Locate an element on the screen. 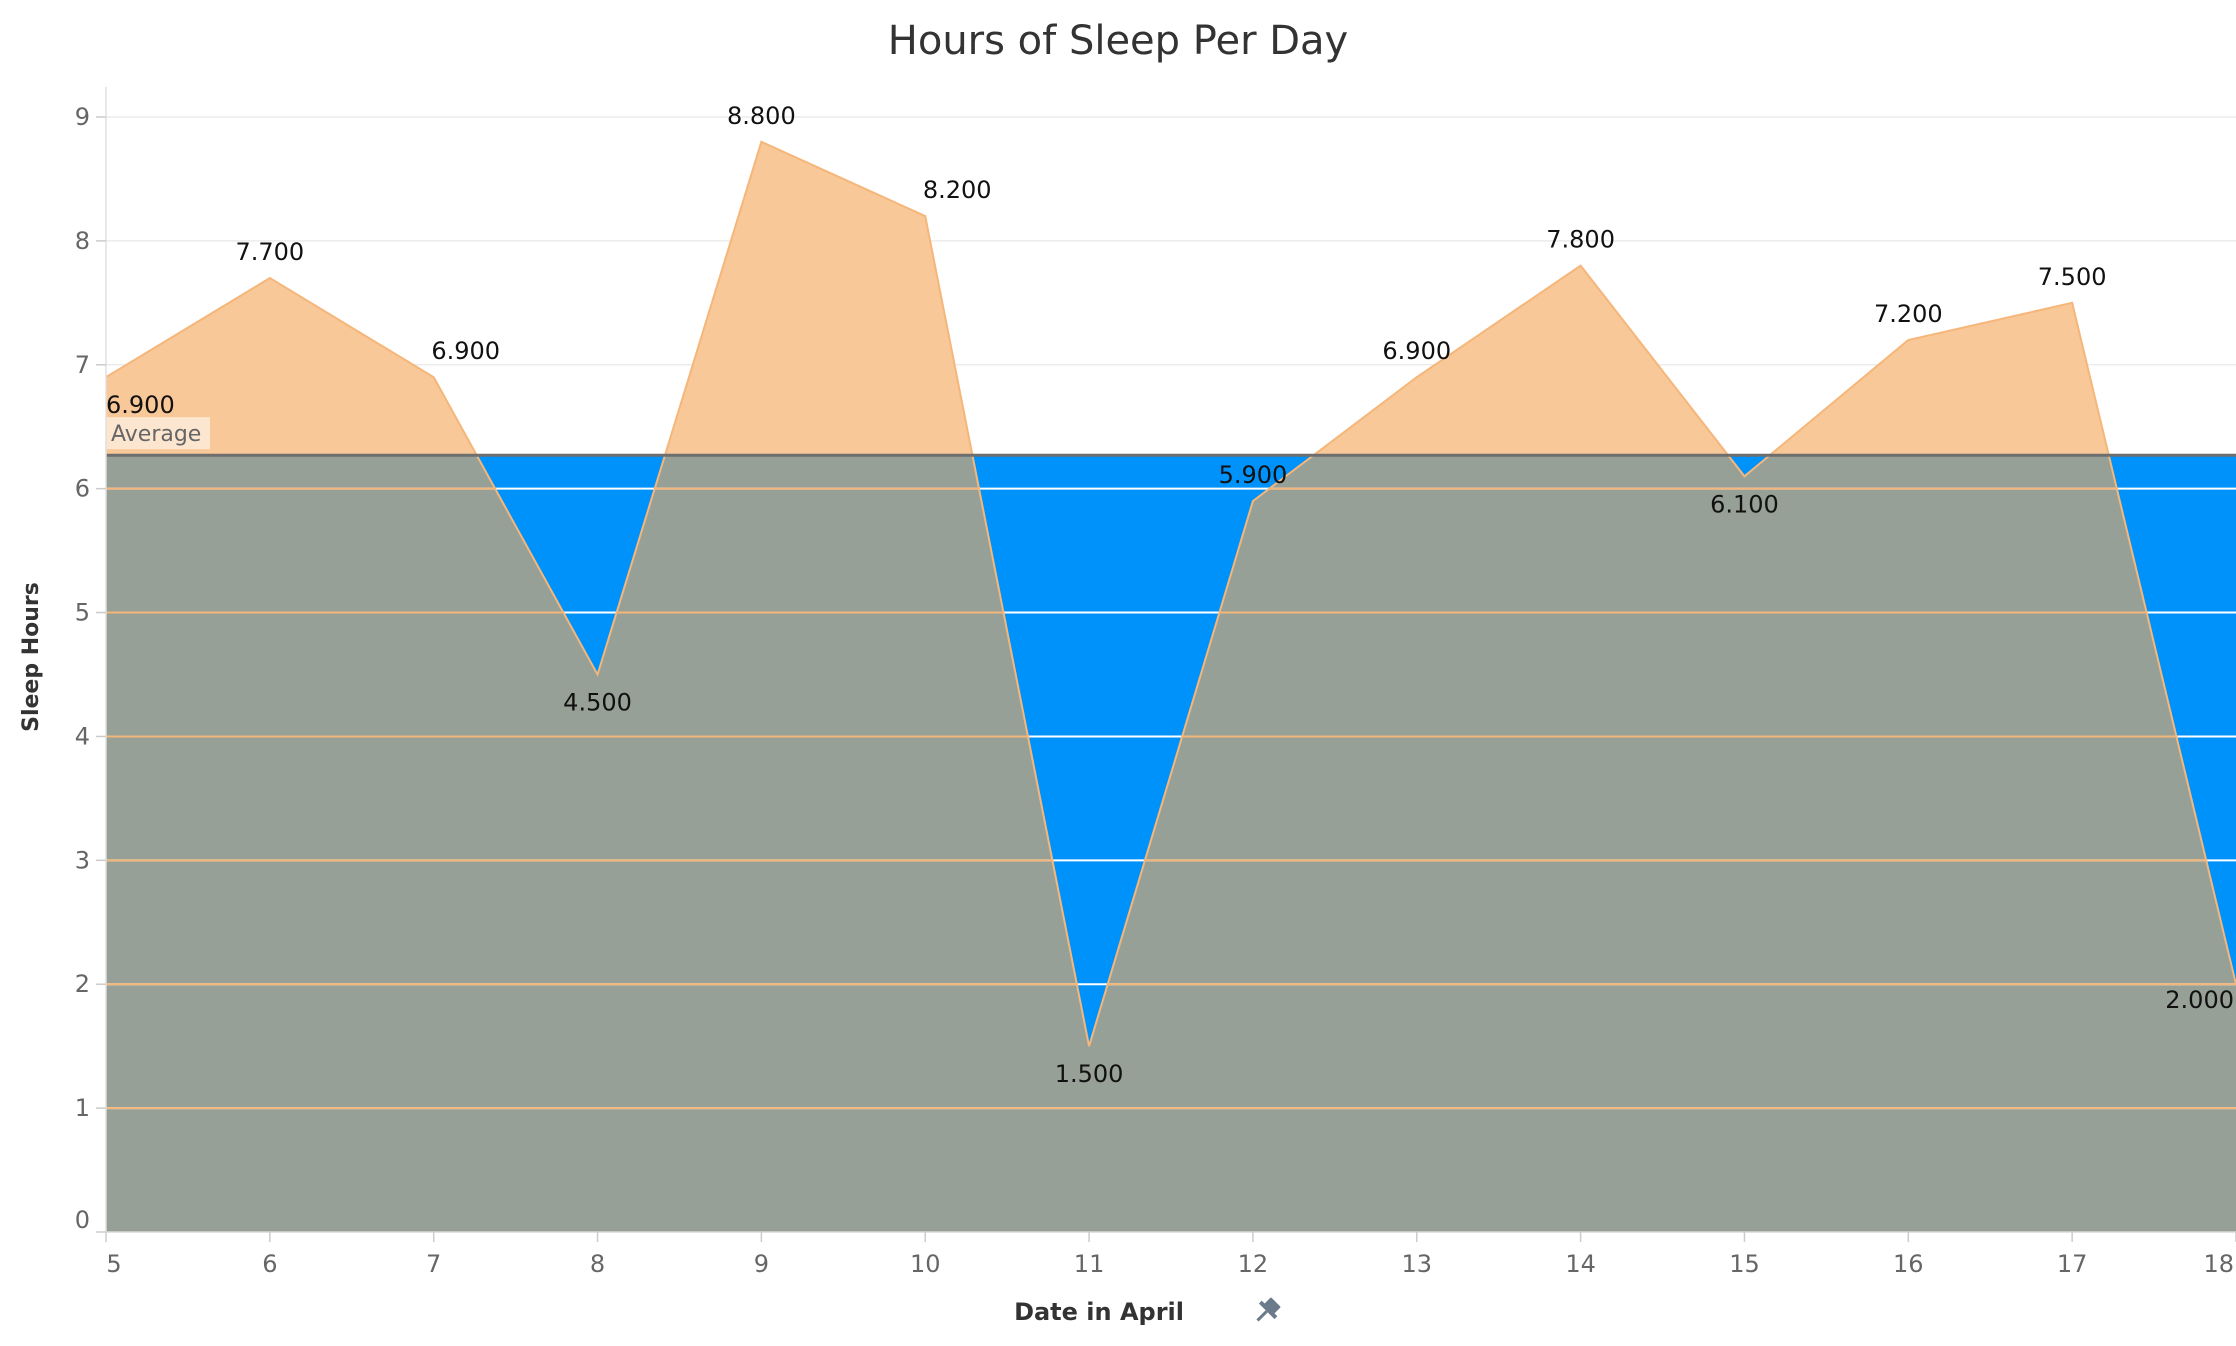 The height and width of the screenshot is (1346, 2236). y-tick-label-9: 9 is located at coordinates (82, 117).